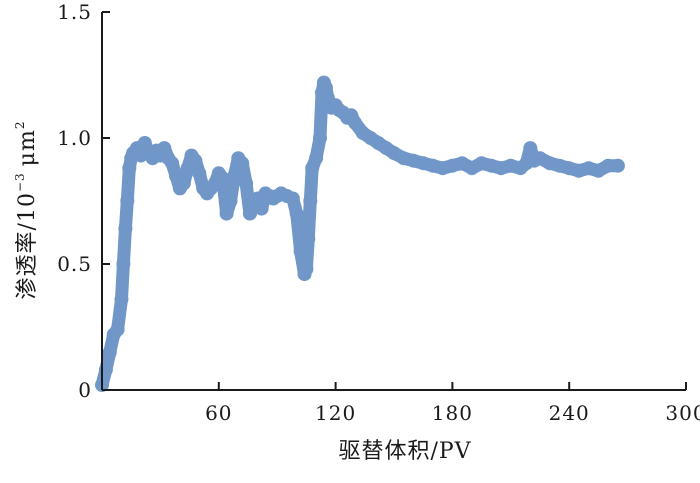 Image resolution: width=700 pixels, height=483 pixels. I want to click on y-tick-label: 0.5, so click(74, 264).